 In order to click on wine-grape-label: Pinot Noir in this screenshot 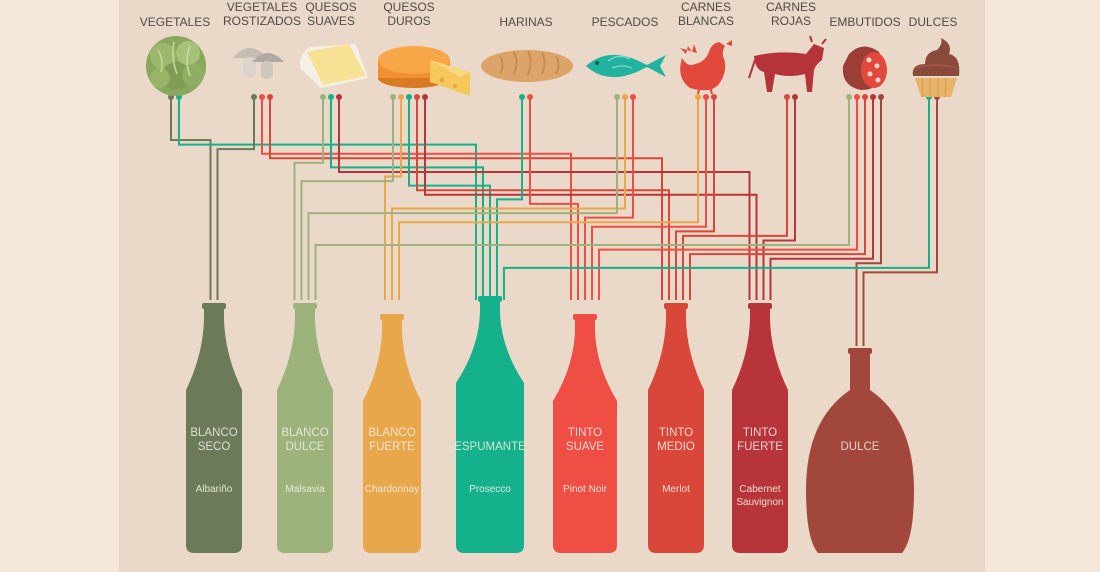, I will do `click(585, 489)`.